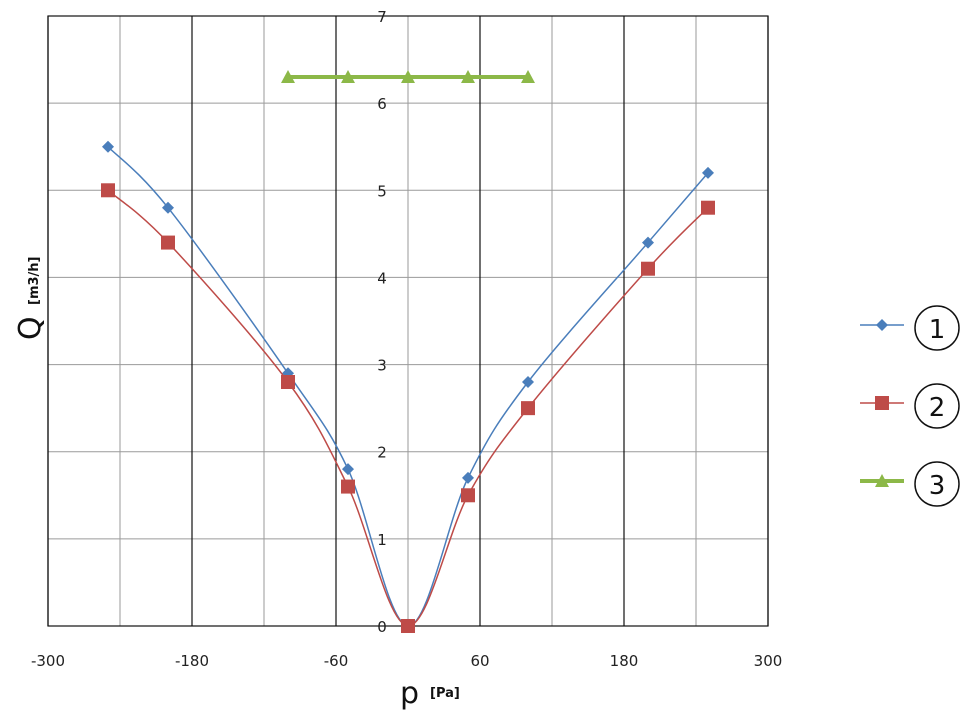 This screenshot has width=978, height=711. I want to click on legend-label: 3, so click(937, 486).